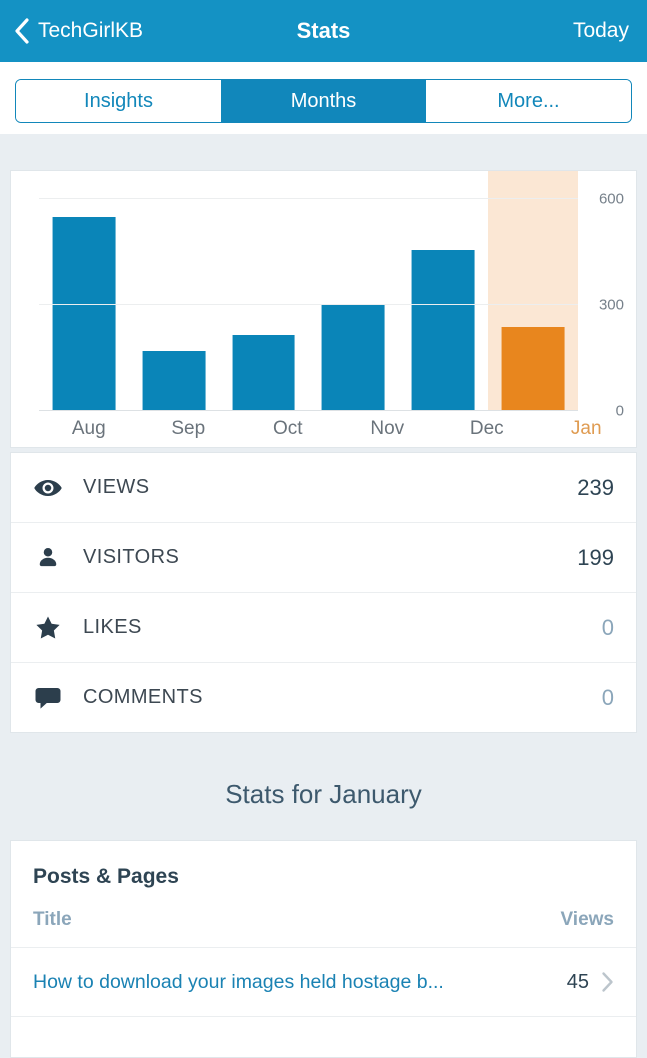  I want to click on summary-label: VIEWS, so click(116, 487).